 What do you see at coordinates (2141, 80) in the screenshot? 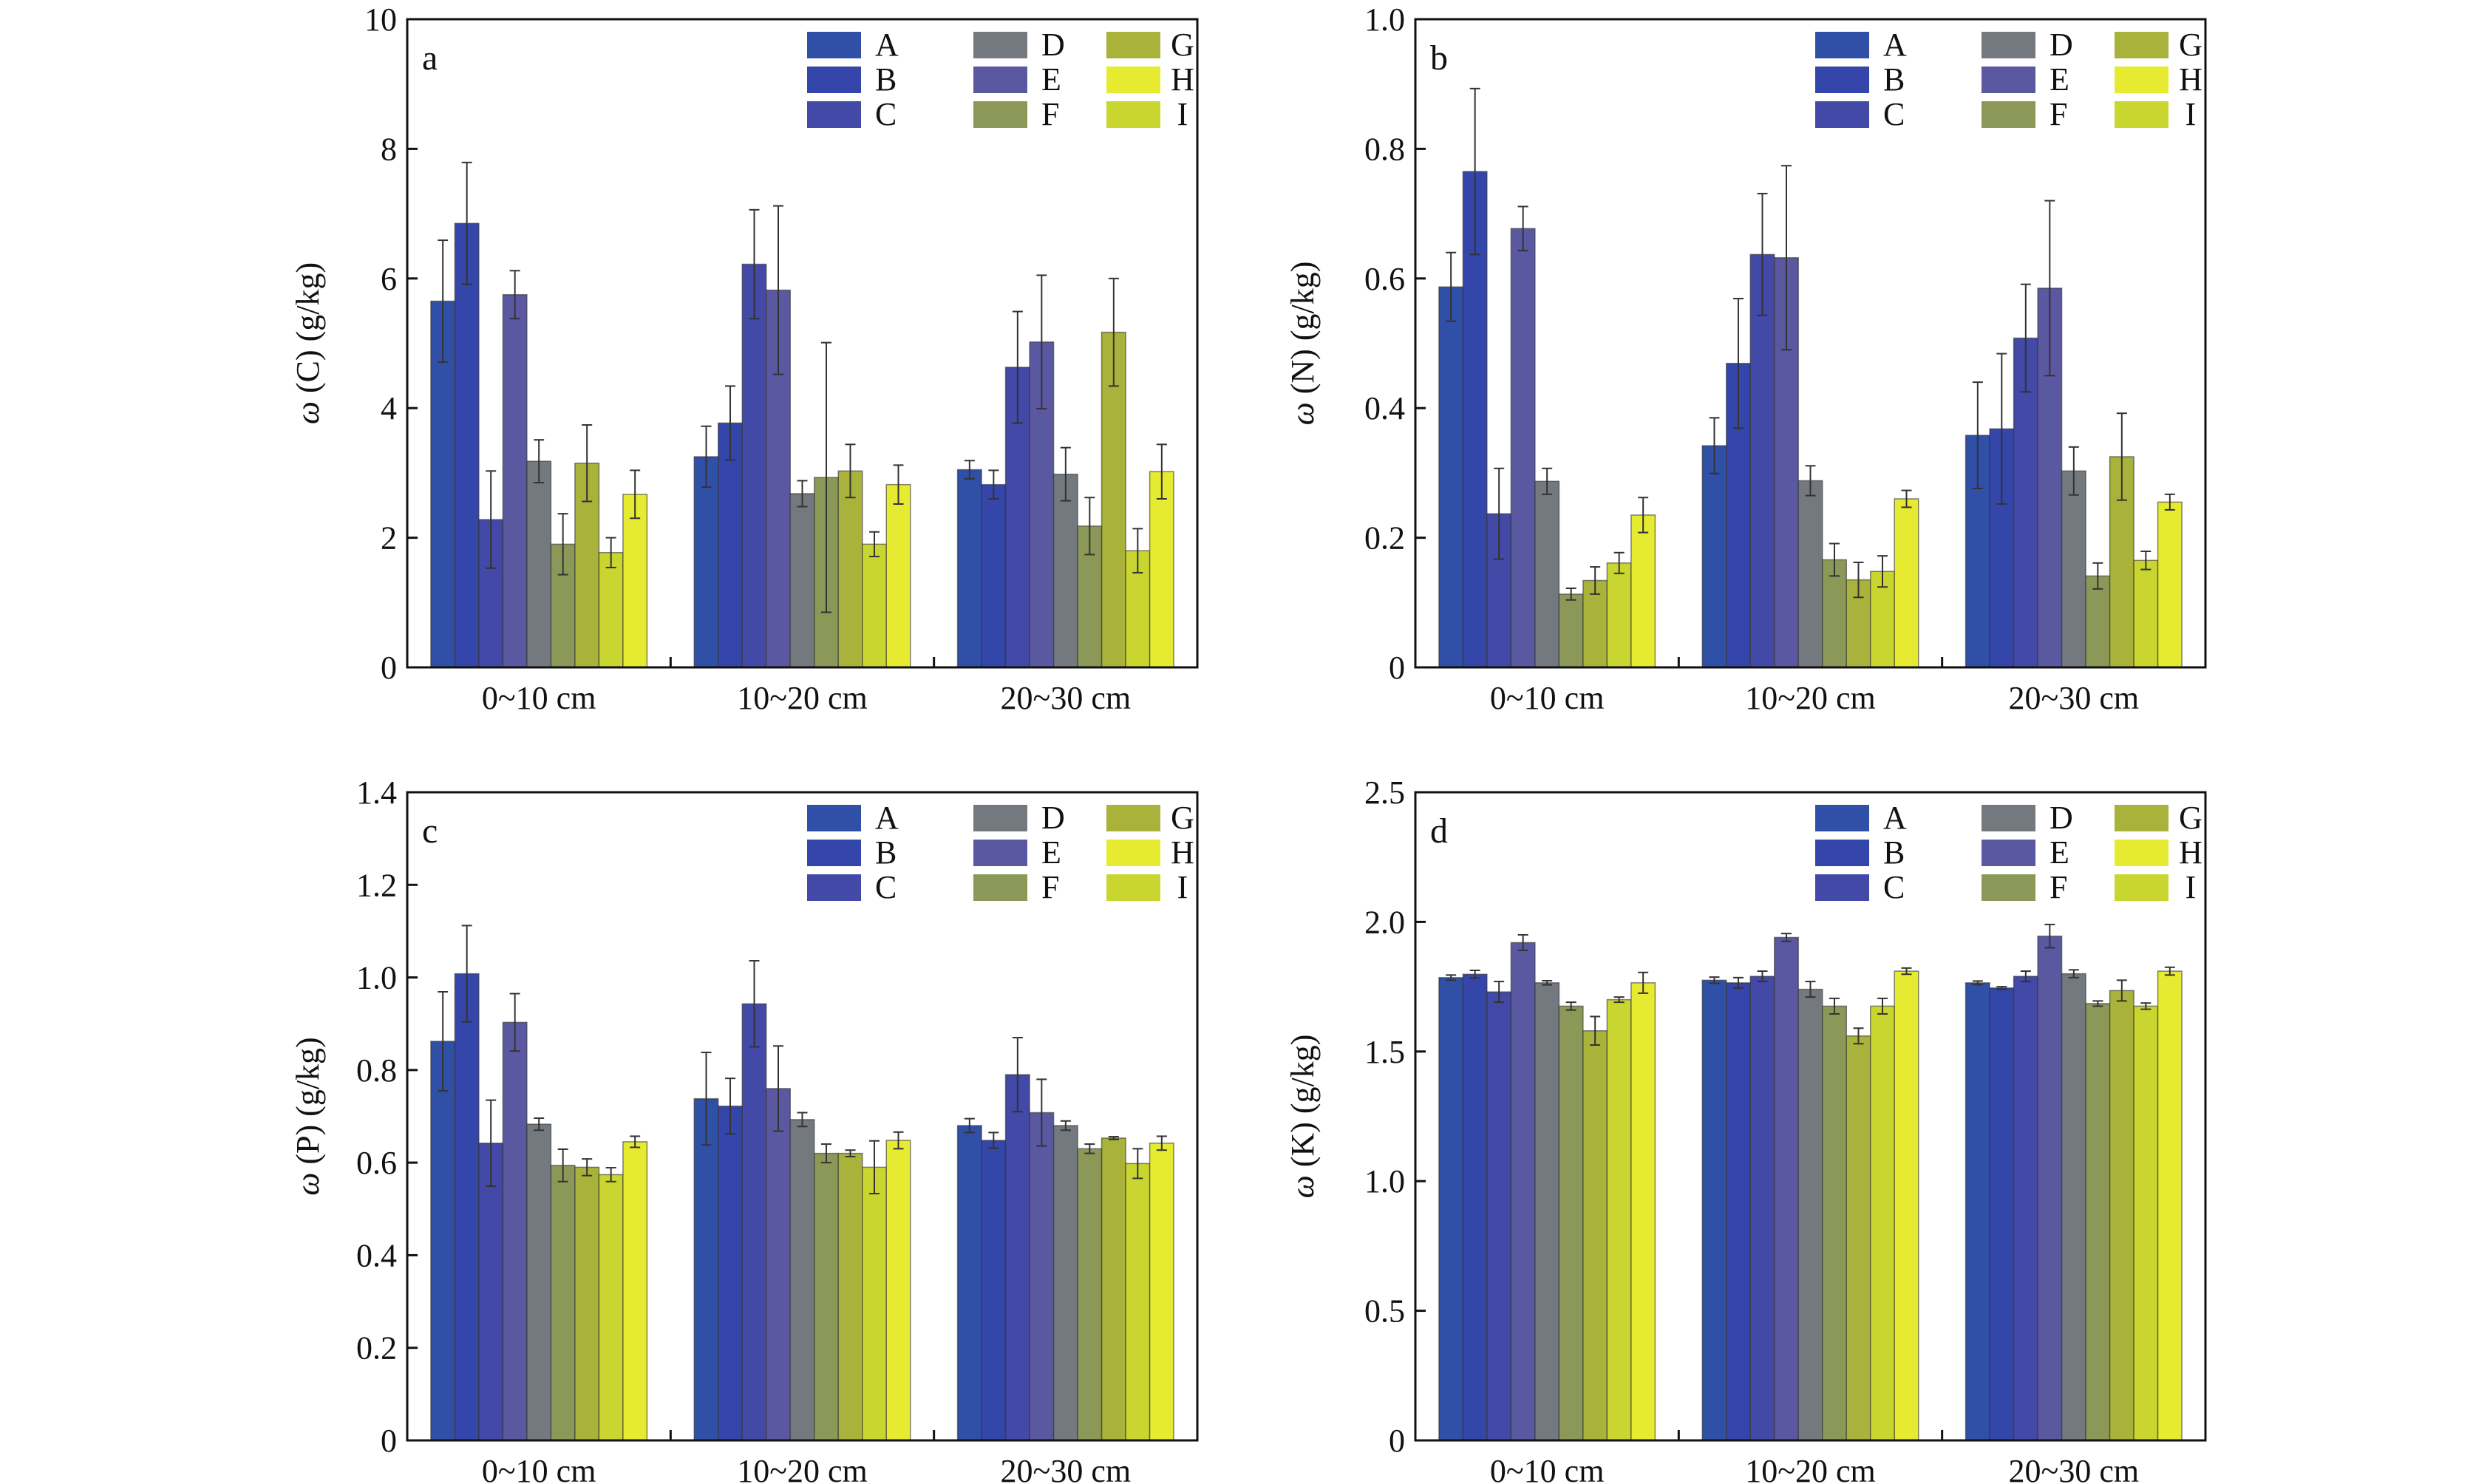
I see `legend-swatch-H` at bounding box center [2141, 80].